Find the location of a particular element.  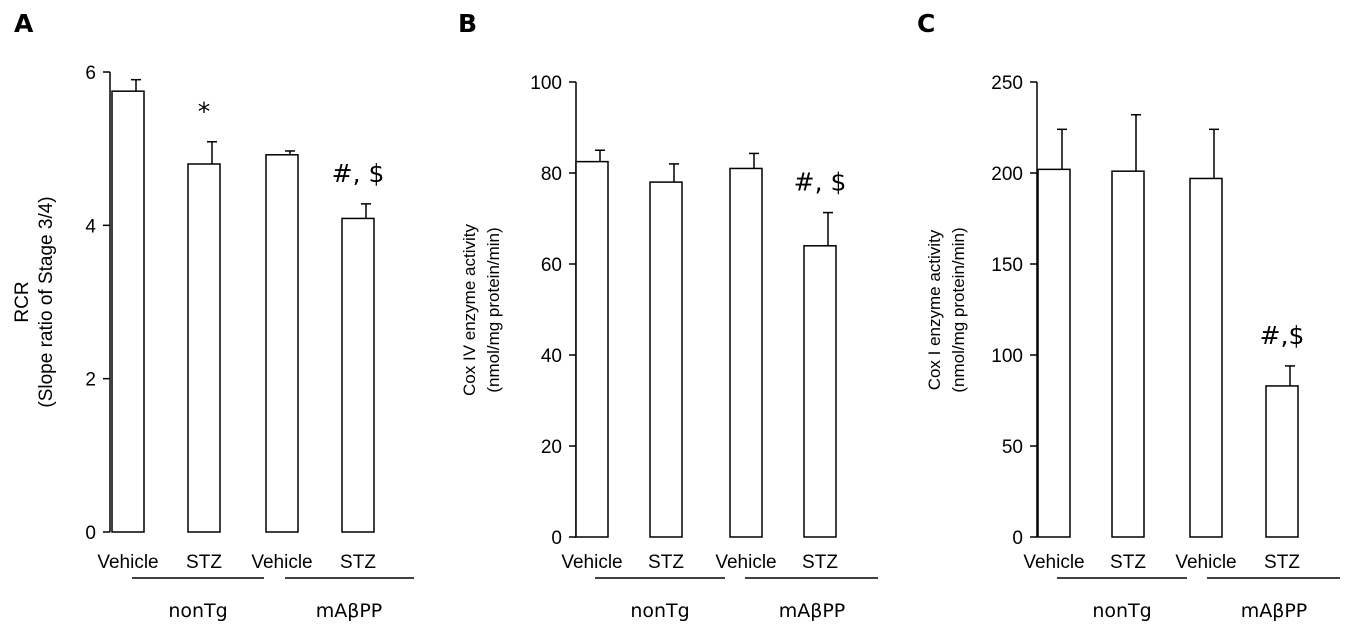

y-tick-label: 4 is located at coordinates (90, 226).